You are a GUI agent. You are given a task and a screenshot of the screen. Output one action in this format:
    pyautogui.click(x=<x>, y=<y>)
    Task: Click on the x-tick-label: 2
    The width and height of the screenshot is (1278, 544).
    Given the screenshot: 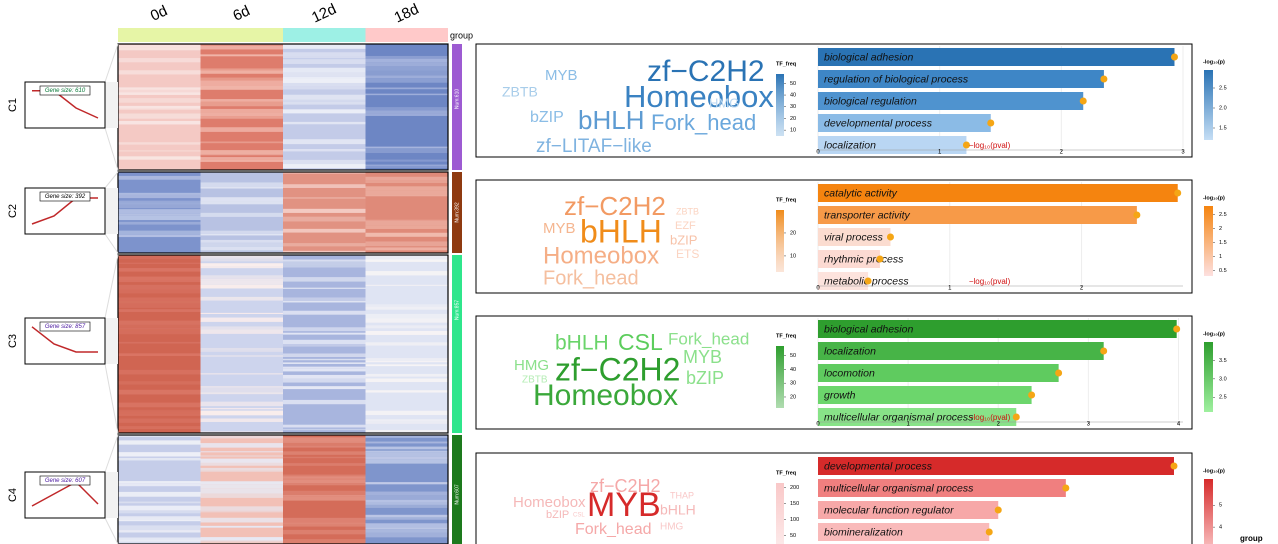 What is the action you would take?
    pyautogui.click(x=999, y=425)
    